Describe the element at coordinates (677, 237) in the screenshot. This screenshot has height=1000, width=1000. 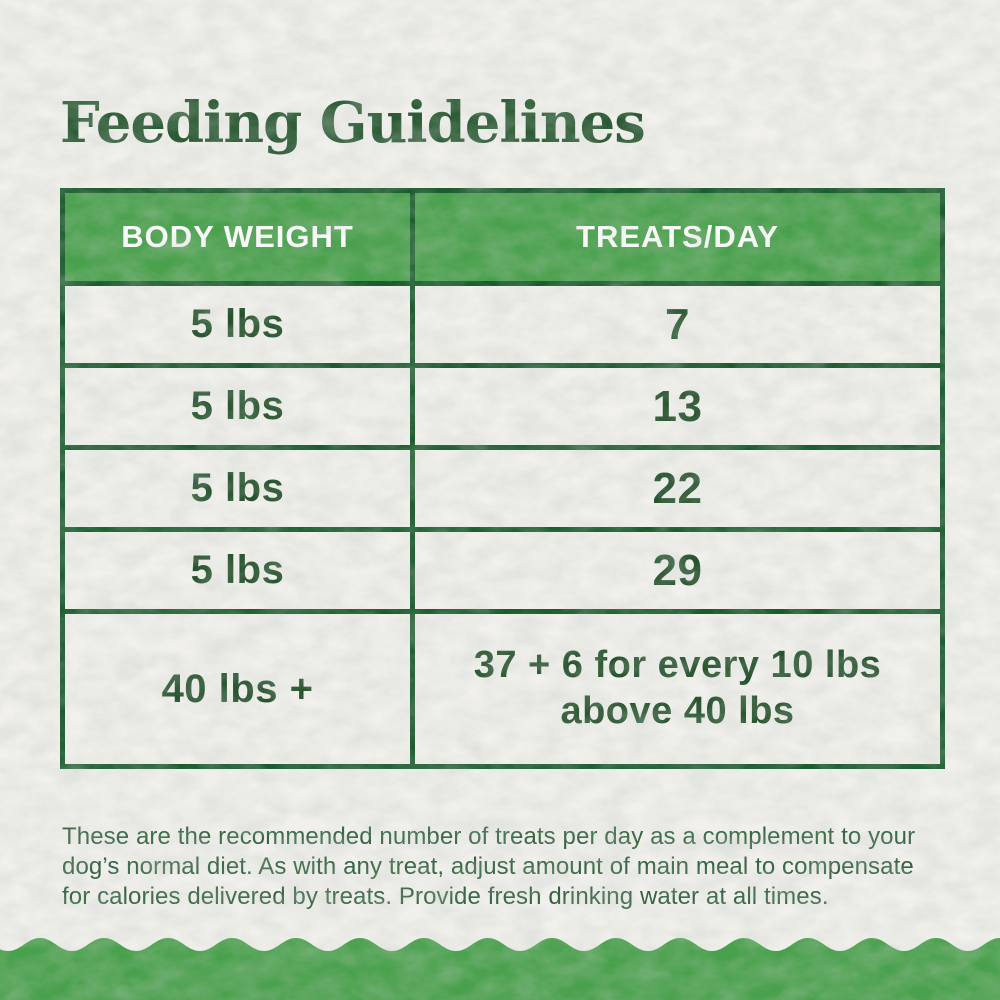
I see `column-header-treats-per-day: TREATS/DAY` at that location.